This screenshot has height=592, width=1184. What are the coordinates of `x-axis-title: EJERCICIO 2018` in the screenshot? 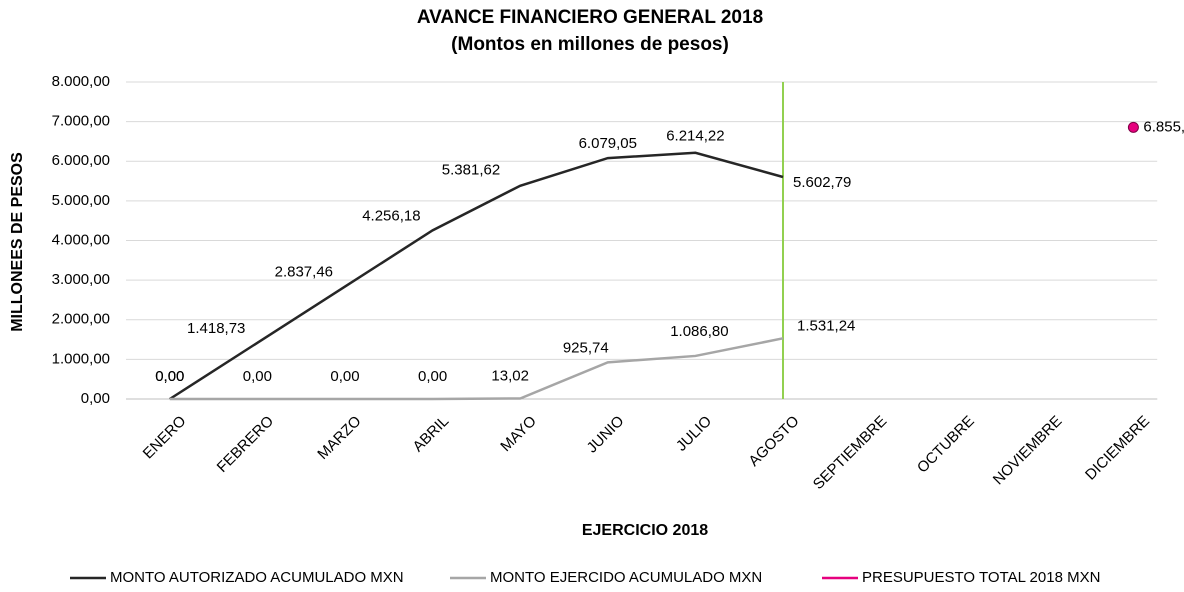 It's located at (645, 530).